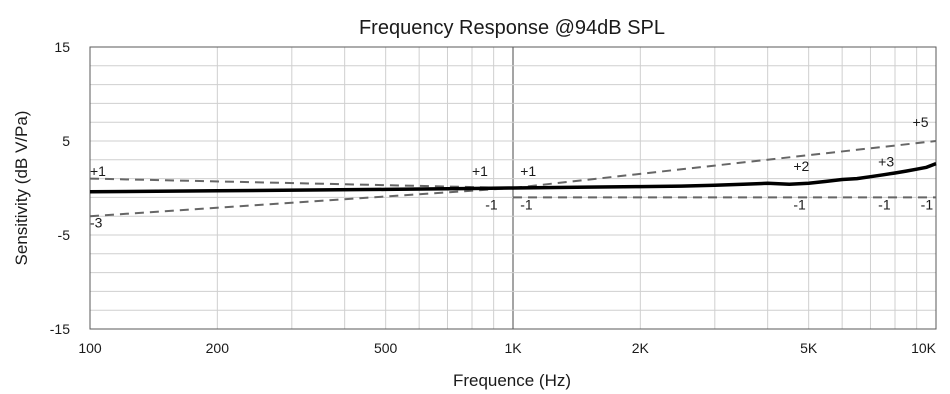  I want to click on chart-title: Frequency Response @94dB SPL, so click(512, 28).